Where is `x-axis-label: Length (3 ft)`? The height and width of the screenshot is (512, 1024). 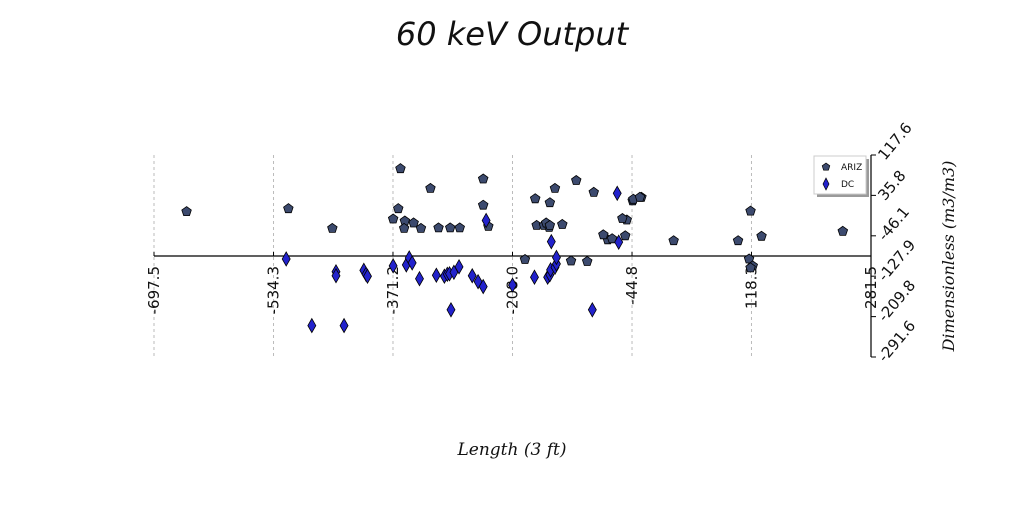
x-axis-label: Length (3 ft) is located at coordinates (512, 450).